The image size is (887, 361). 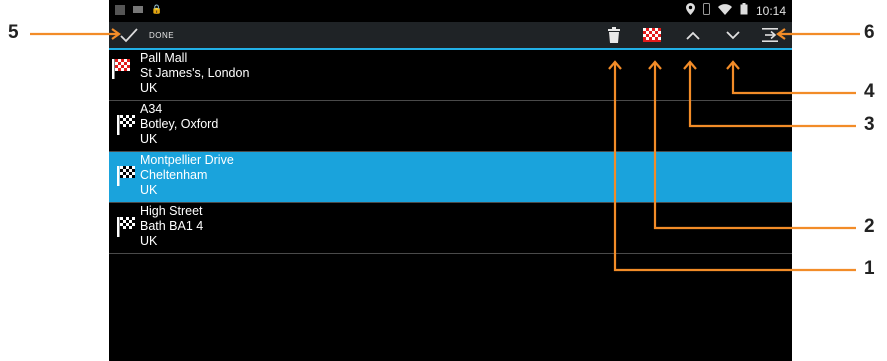 I want to click on address-locality: Botley, Oxford, so click(x=179, y=124).